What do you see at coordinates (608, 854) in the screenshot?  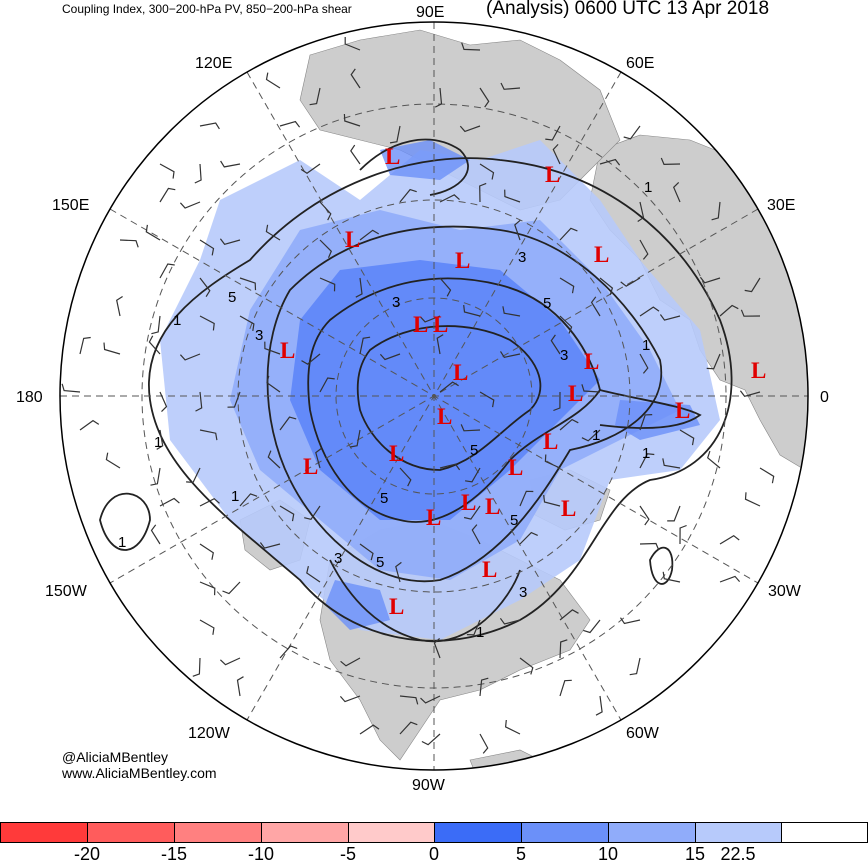 I see `colorbar-tick-label: 10` at bounding box center [608, 854].